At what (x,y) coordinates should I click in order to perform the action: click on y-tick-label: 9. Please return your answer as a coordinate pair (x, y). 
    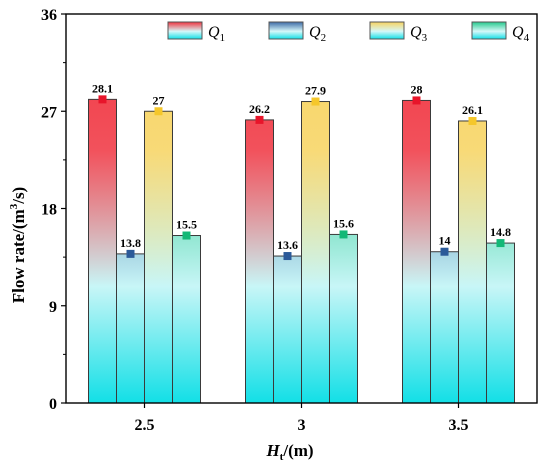
    Looking at the image, I should click on (53, 307).